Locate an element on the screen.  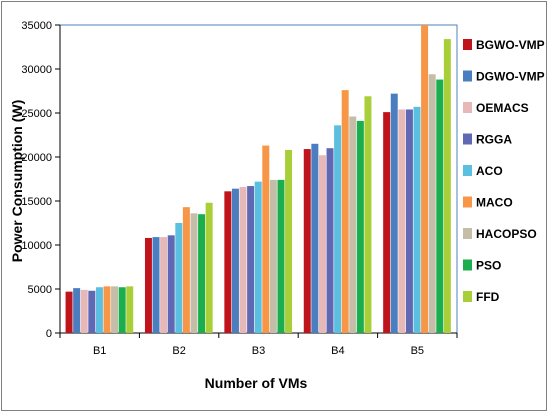
legend-label: MACO is located at coordinates (494, 203).